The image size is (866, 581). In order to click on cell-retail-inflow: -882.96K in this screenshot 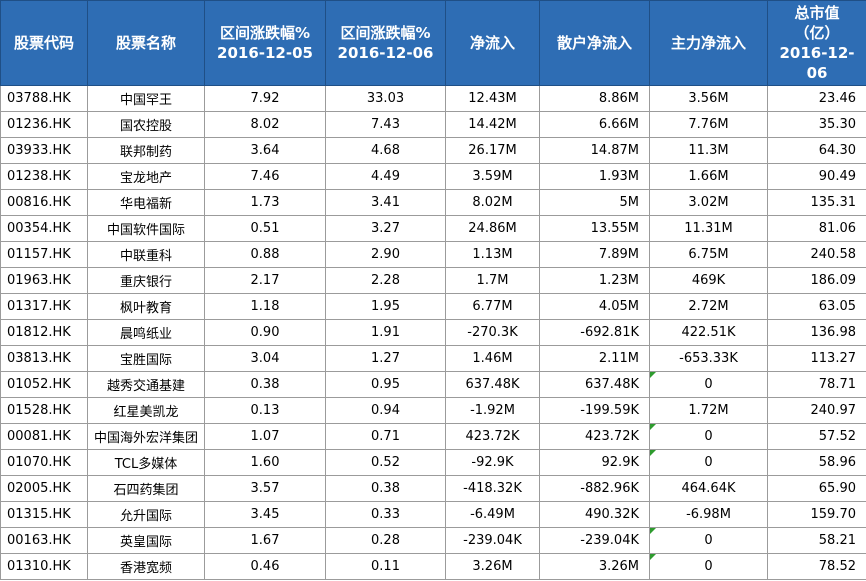, I will do `click(594, 488)`.